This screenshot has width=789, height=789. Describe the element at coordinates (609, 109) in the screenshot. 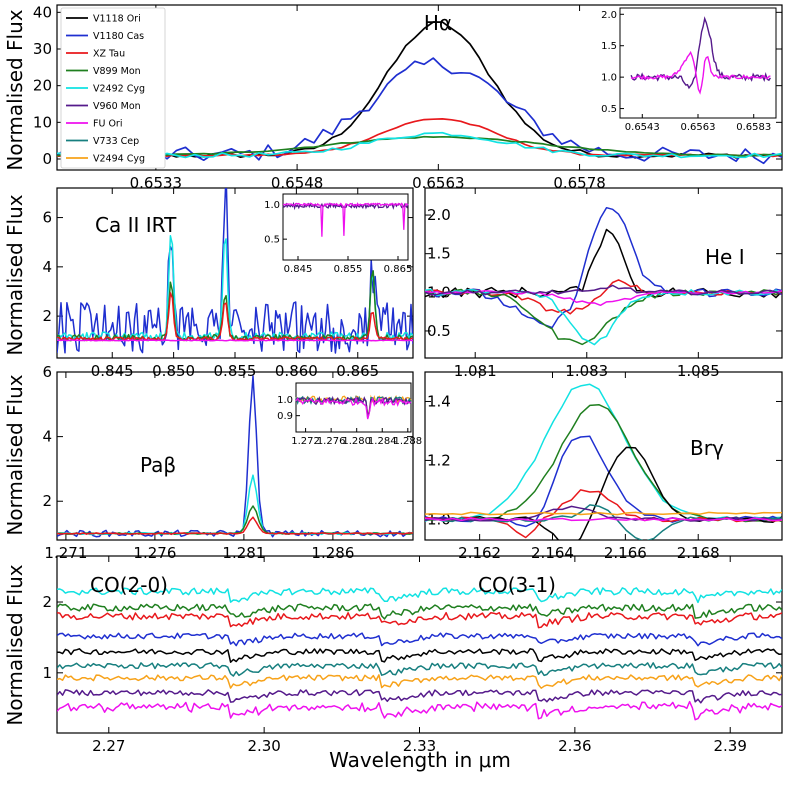

I see `inset-y-tick-label: 0.5` at that location.